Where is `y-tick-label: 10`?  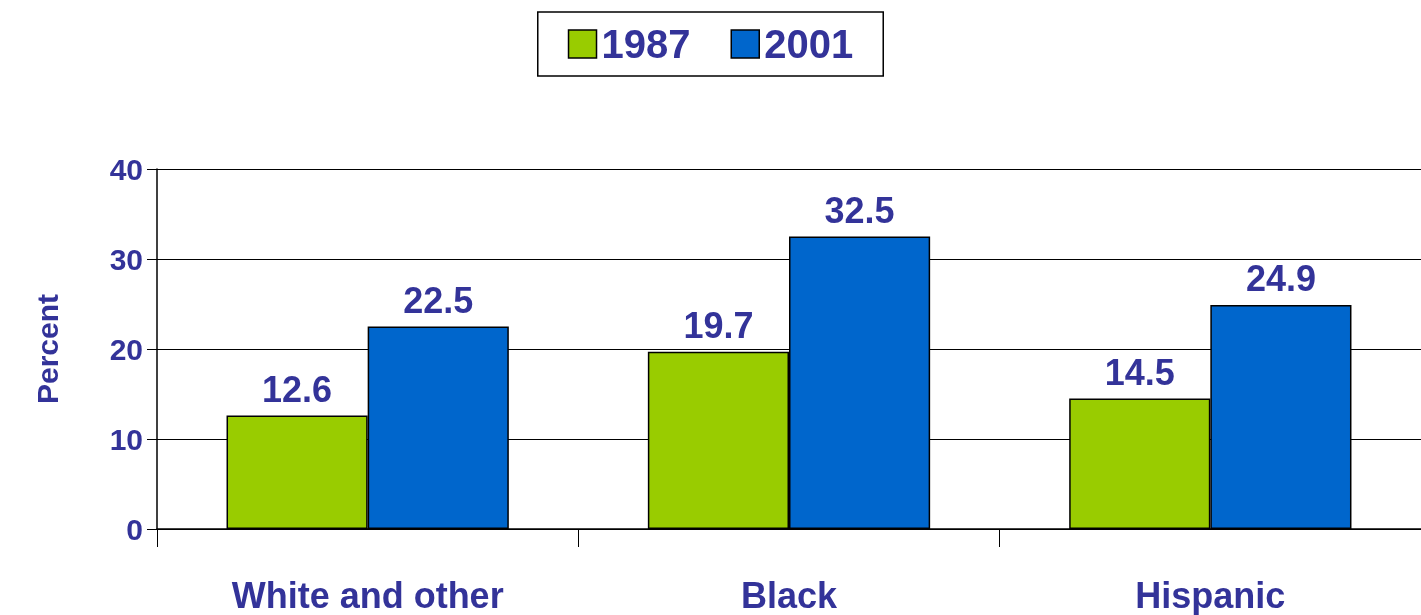
y-tick-label: 10 is located at coordinates (126, 439).